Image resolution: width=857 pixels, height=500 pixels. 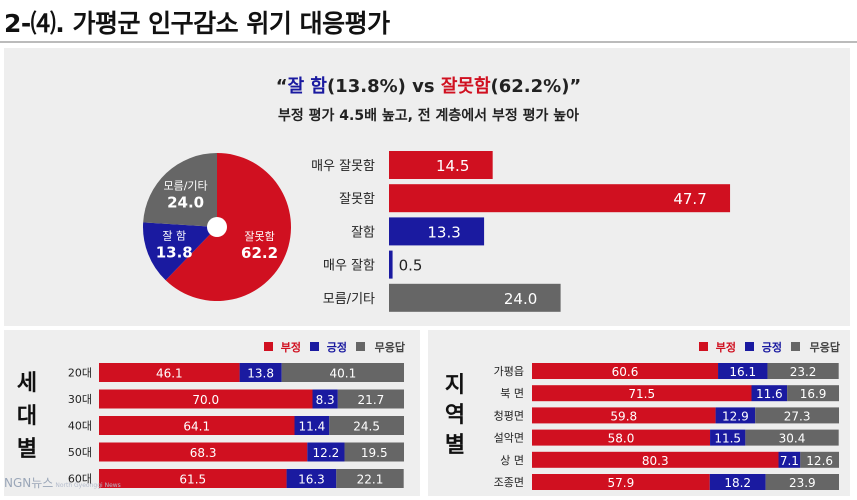 I want to click on row-category-label: 가평읍, so click(x=509, y=371).